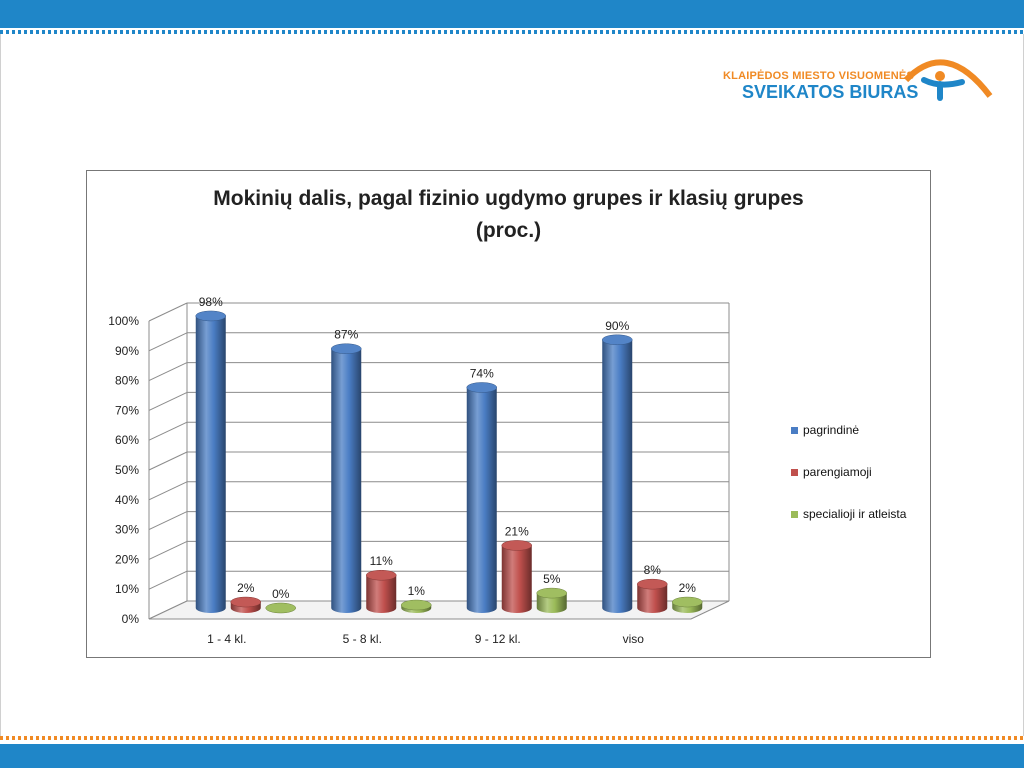 The width and height of the screenshot is (1024, 768). Describe the element at coordinates (498, 639) in the screenshot. I see `x-tick-label: 9 - 12 kl.` at that location.